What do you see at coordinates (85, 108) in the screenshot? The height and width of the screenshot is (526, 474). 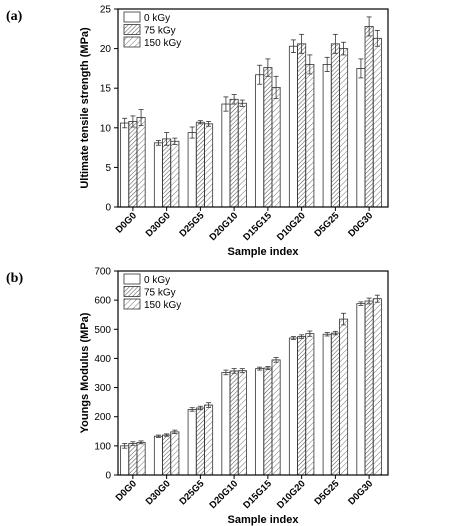 I see `y-axis-title: Ultimate tensile strength (MPa)` at bounding box center [85, 108].